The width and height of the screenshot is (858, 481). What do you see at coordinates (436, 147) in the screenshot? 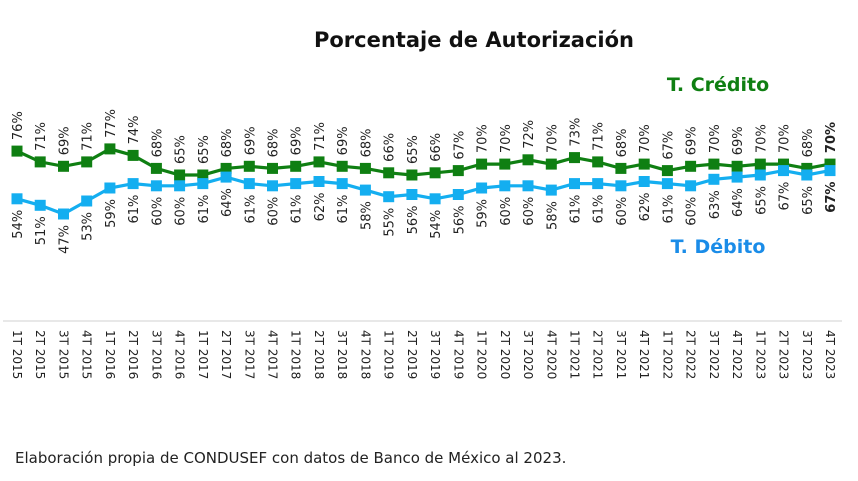
I see `data-label-credit: 66%` at bounding box center [436, 147].